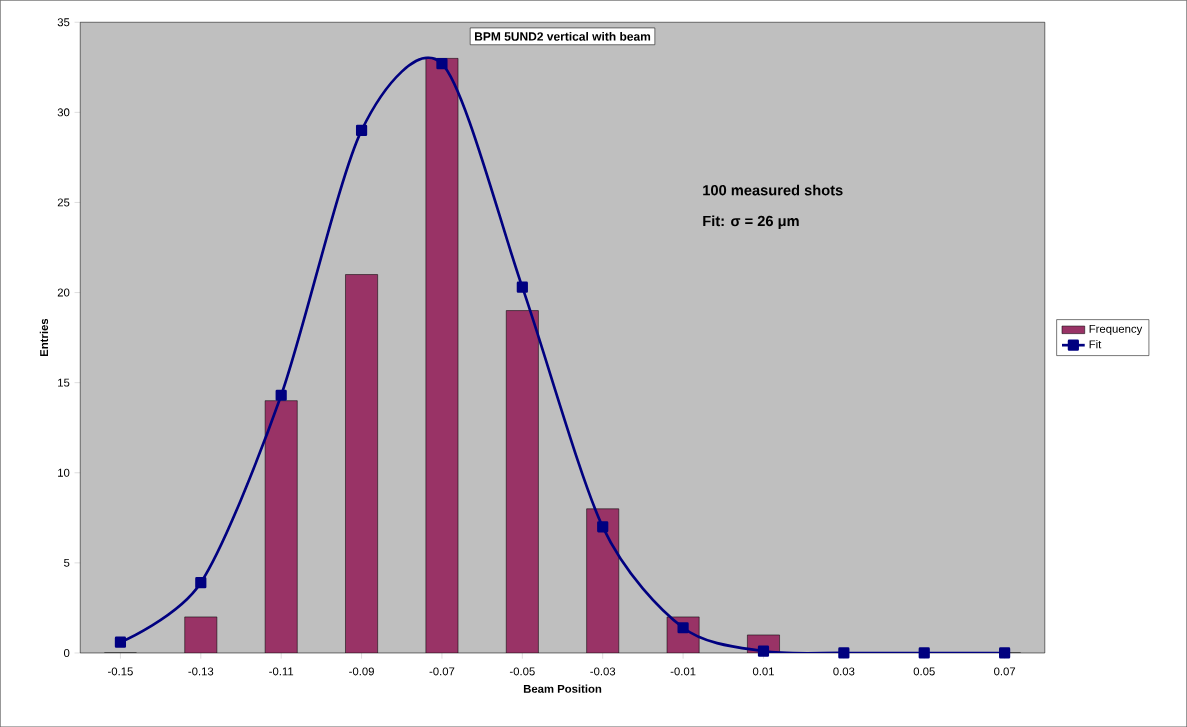 The height and width of the screenshot is (727, 1187). What do you see at coordinates (683, 671) in the screenshot?
I see `x-tick-label: -0.01` at bounding box center [683, 671].